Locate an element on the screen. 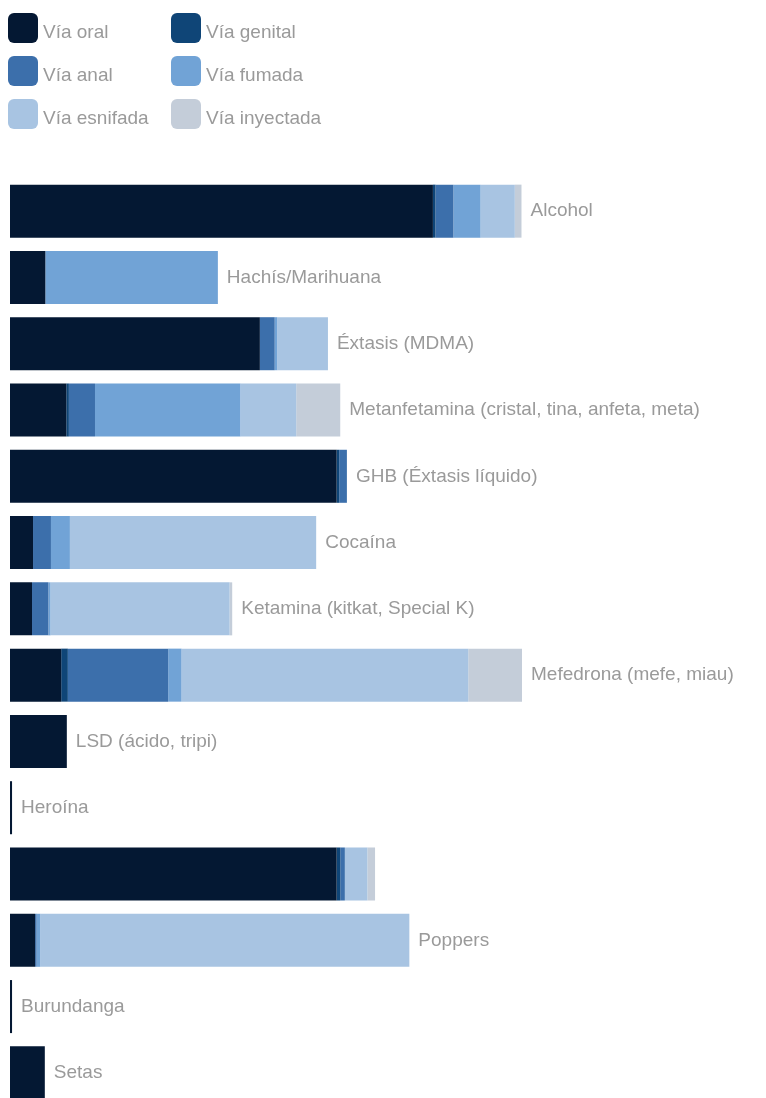  legend-label: Vía anal is located at coordinates (78, 75).